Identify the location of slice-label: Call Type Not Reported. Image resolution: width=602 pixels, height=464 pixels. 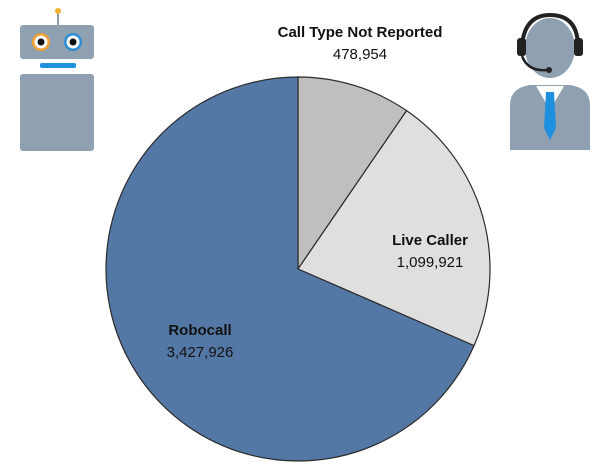
(360, 32).